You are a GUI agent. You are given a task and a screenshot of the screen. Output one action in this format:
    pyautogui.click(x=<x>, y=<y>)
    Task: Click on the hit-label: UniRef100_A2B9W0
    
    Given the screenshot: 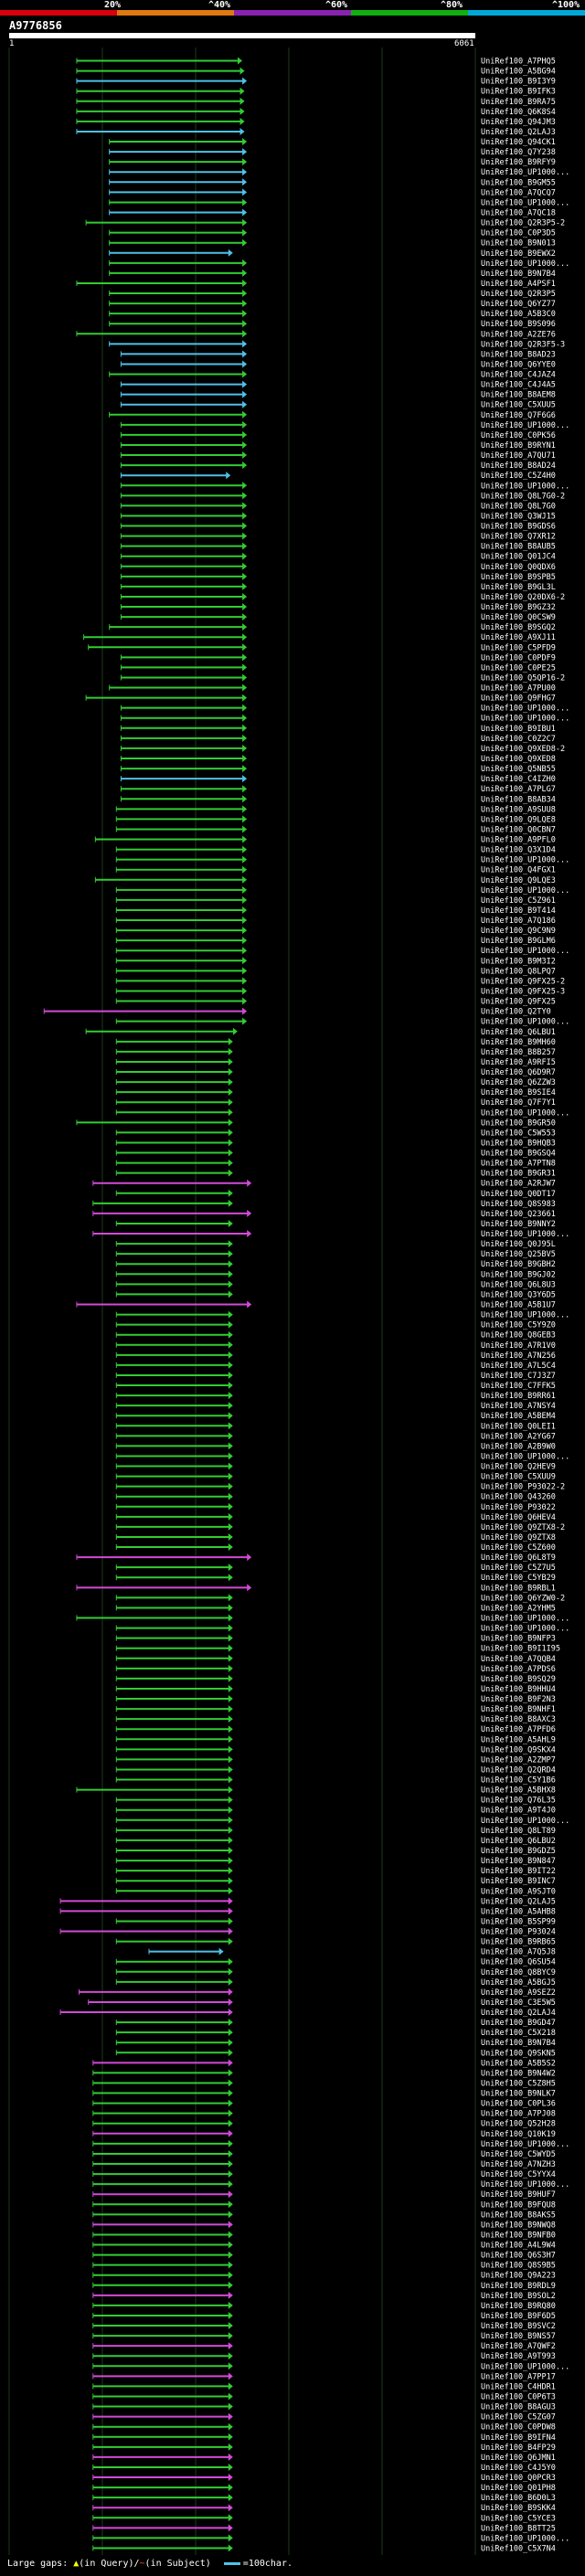 What is the action you would take?
    pyautogui.click(x=518, y=1446)
    